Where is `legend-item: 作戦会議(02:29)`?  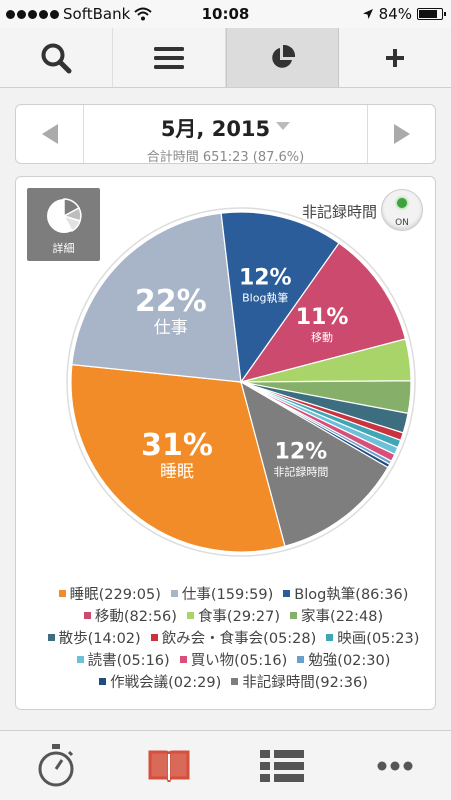
legend-item: 作戦会議(02:29) is located at coordinates (160, 681).